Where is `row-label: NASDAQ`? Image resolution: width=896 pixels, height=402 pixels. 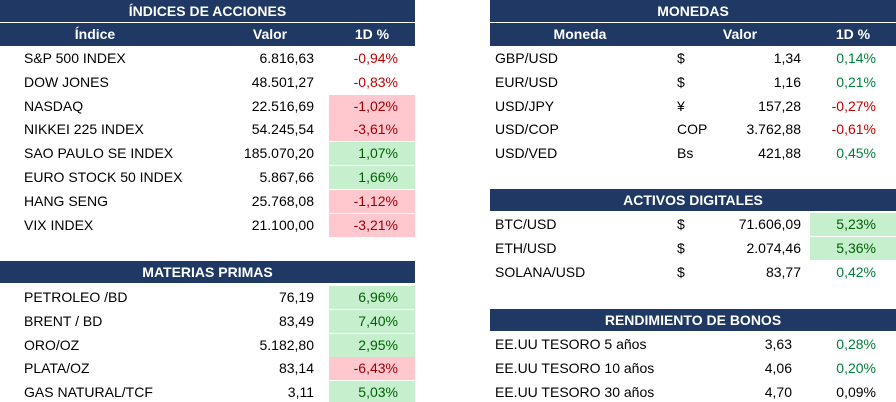
row-label: NASDAQ is located at coordinates (54, 105).